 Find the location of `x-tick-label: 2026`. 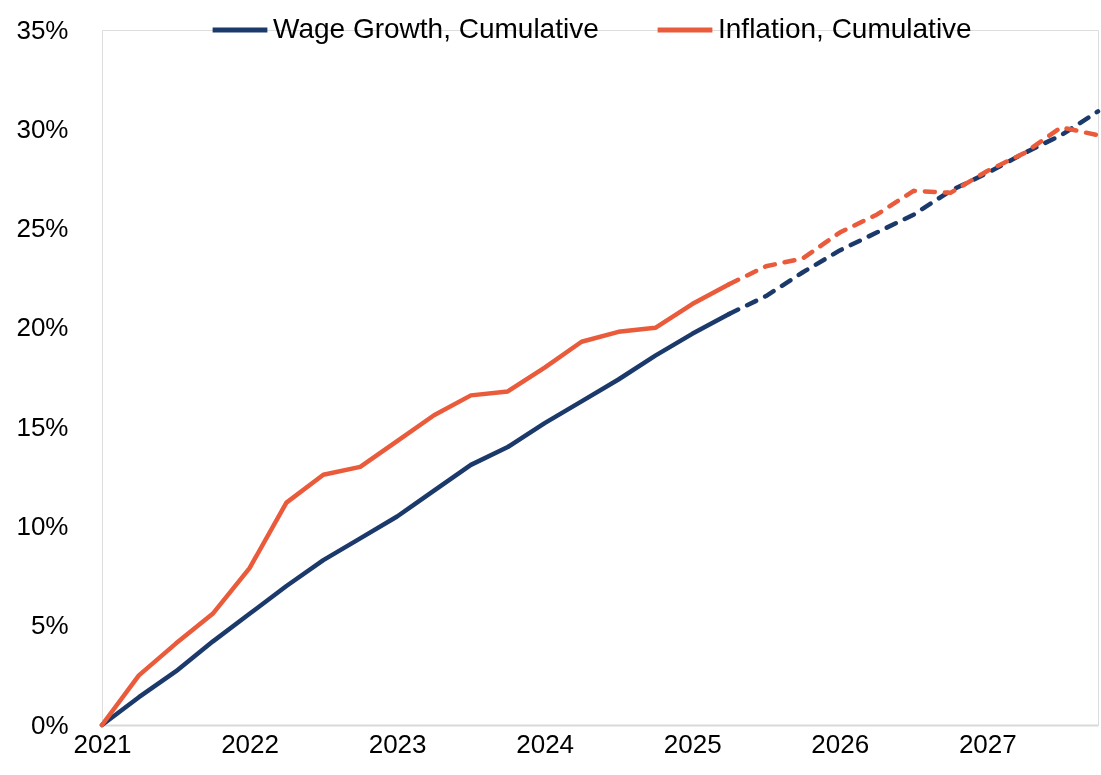

x-tick-label: 2026 is located at coordinates (840, 743).